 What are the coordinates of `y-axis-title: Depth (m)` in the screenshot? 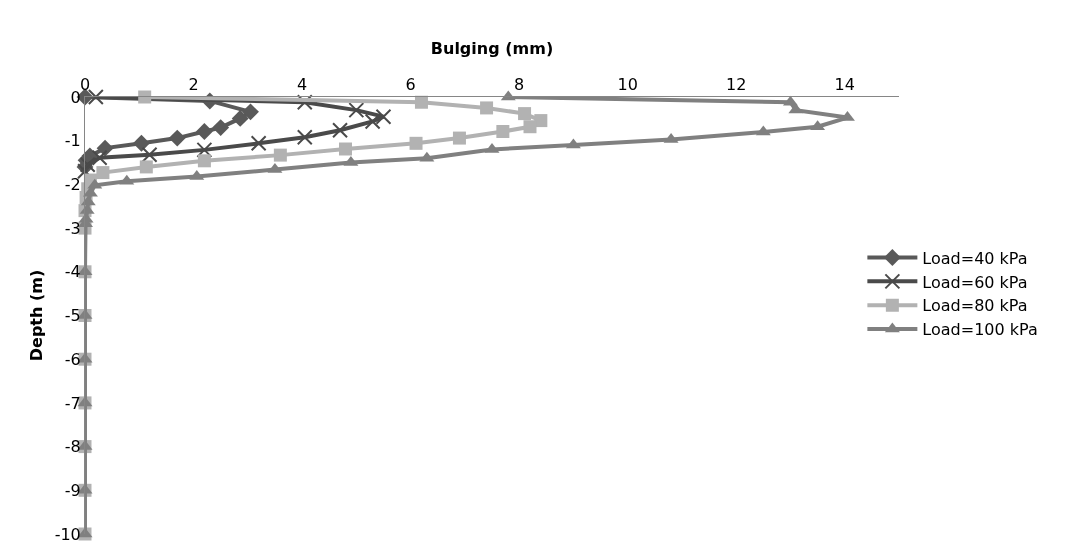 It's located at (36, 315).